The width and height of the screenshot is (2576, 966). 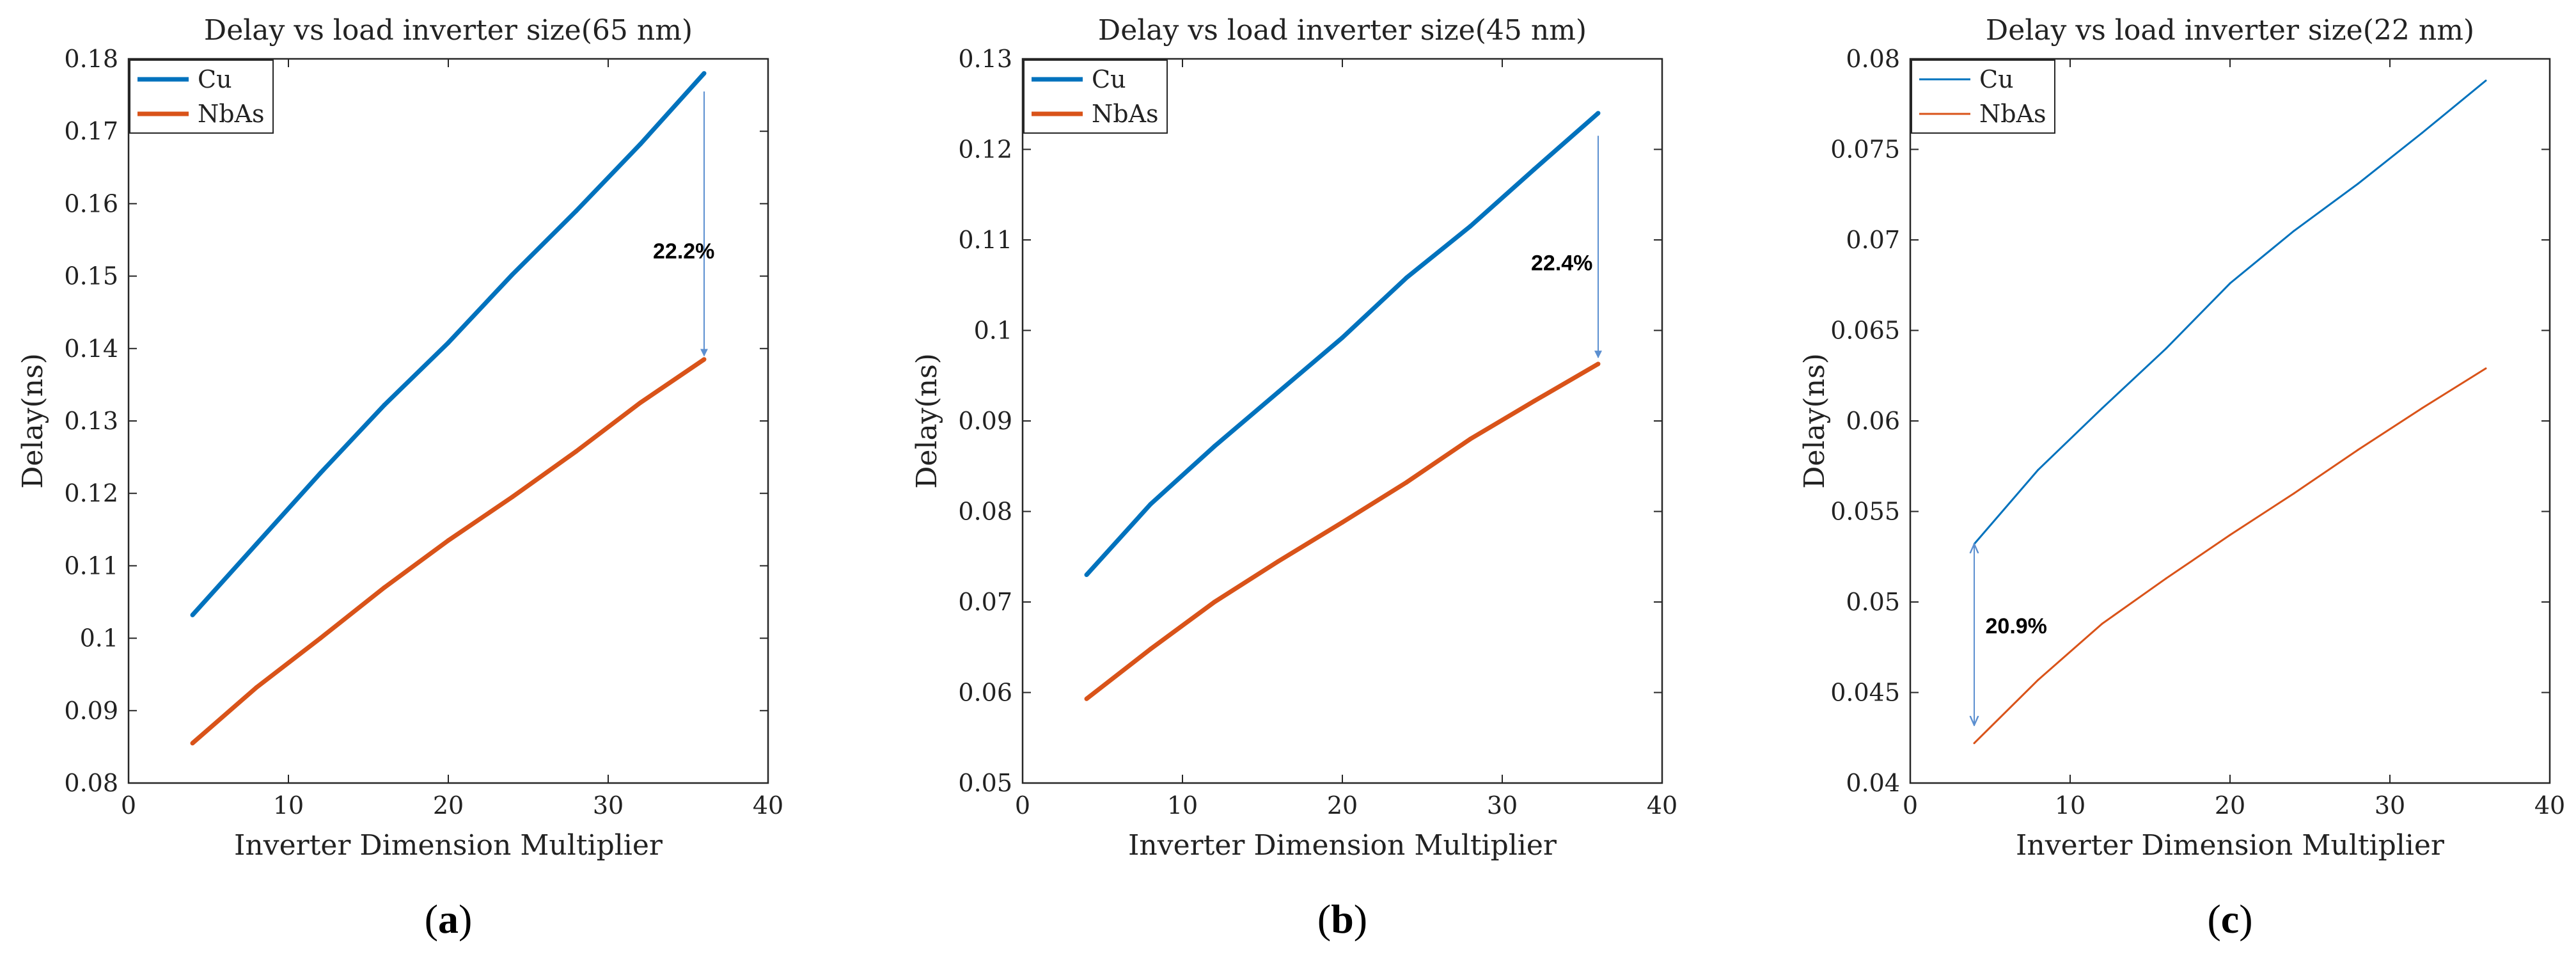 I want to click on y-tick-label: 0.06, so click(x=1873, y=421).